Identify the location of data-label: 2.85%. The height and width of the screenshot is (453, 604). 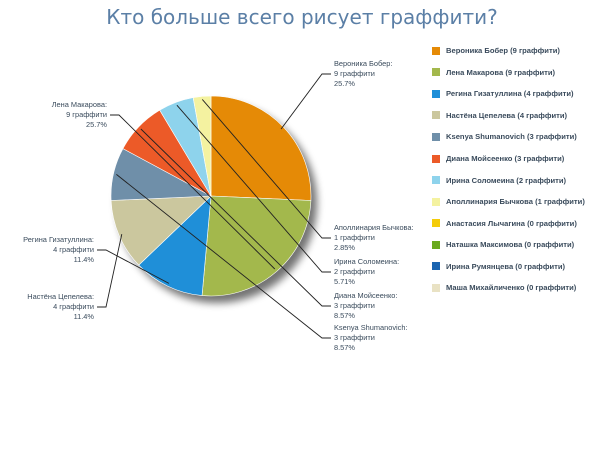
(344, 247).